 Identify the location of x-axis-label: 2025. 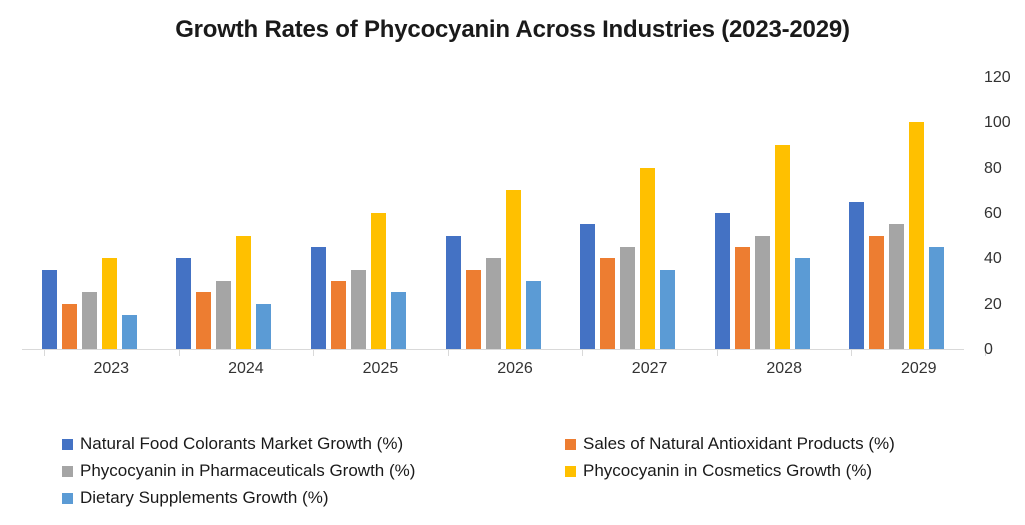
(380, 367).